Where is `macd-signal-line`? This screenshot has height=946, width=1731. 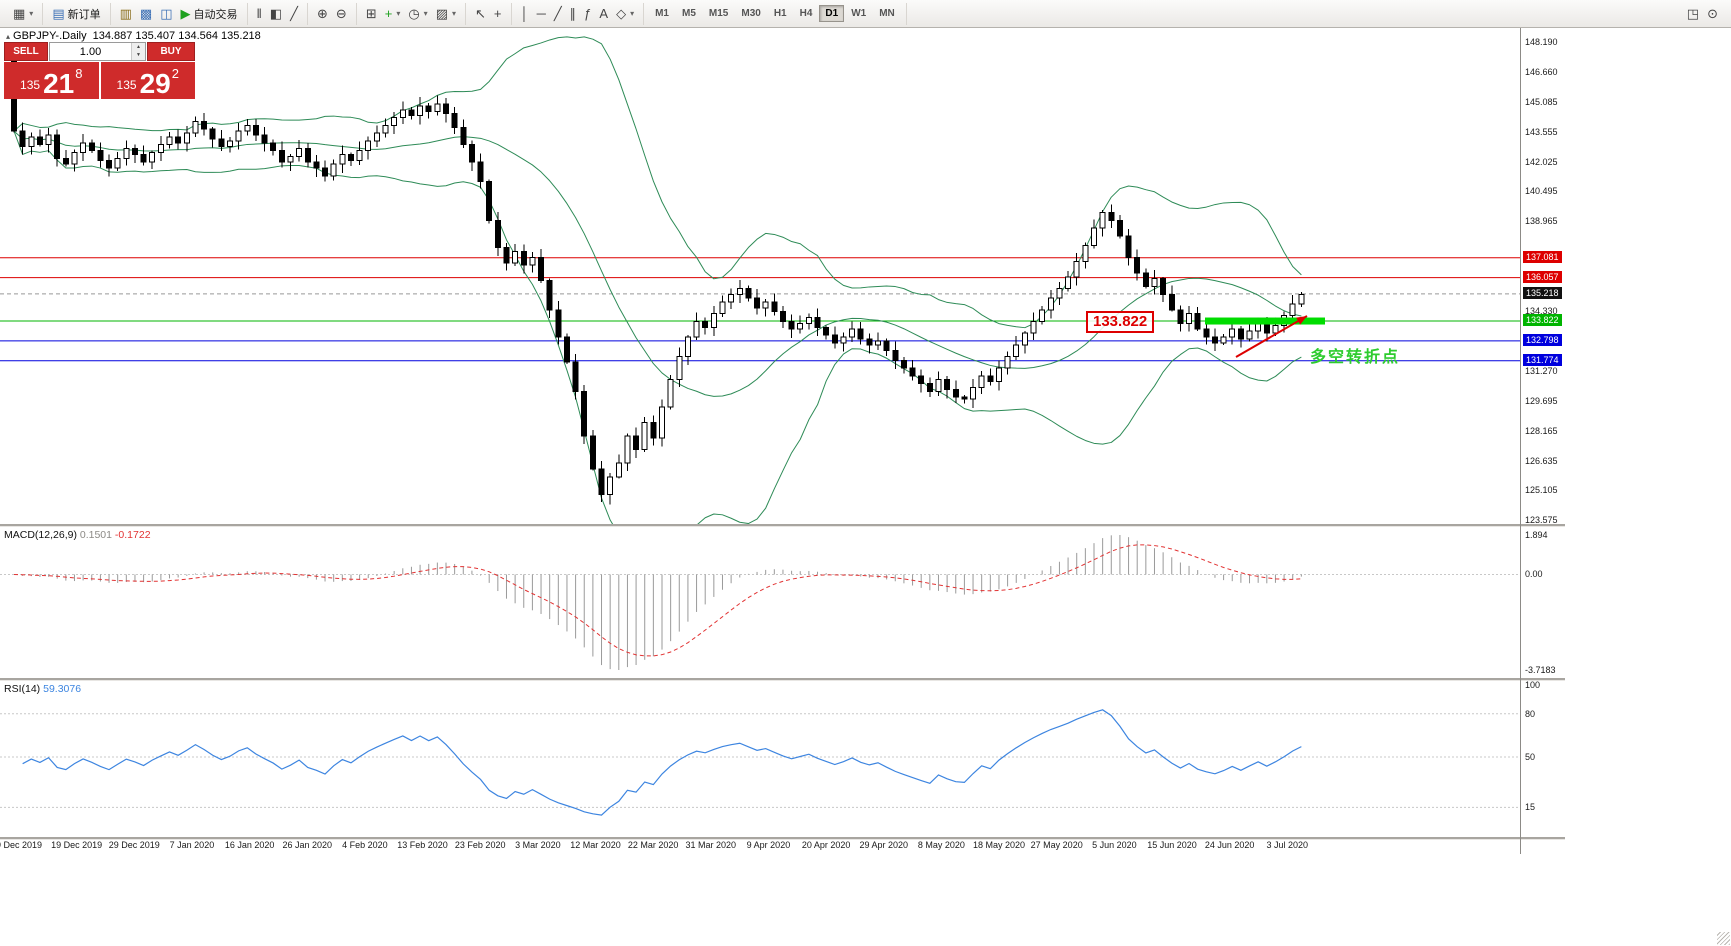
macd-signal-line is located at coordinates (657, 600).